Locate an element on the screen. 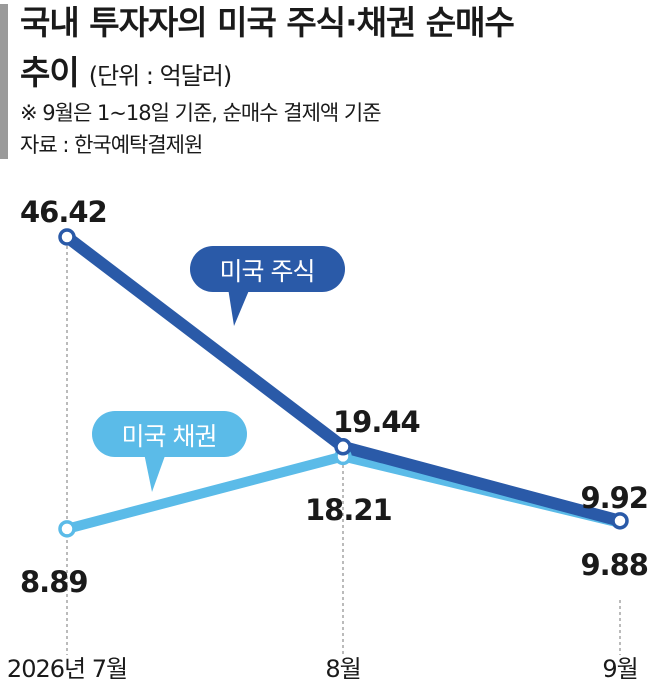  stock-value-label: 19.44 is located at coordinates (376, 422).